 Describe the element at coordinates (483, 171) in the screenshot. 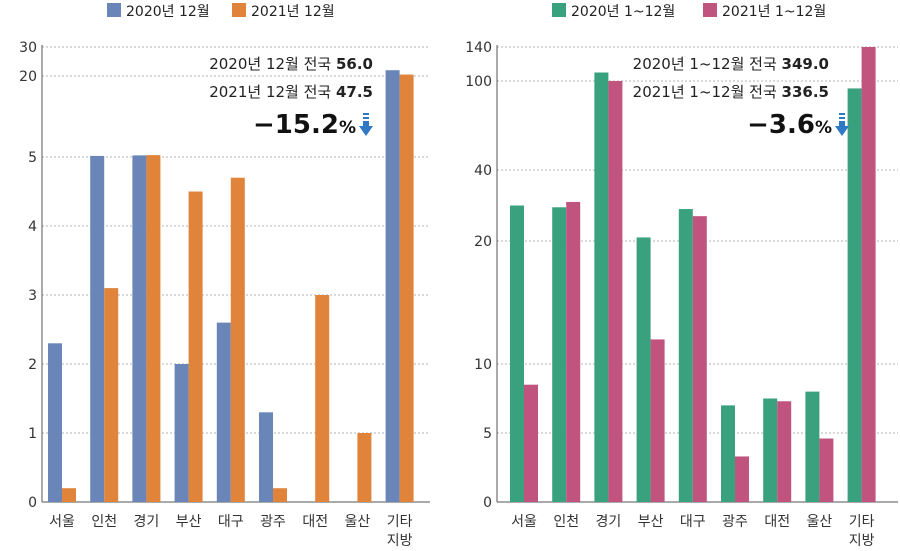

I see `y-tick-label: 40` at that location.